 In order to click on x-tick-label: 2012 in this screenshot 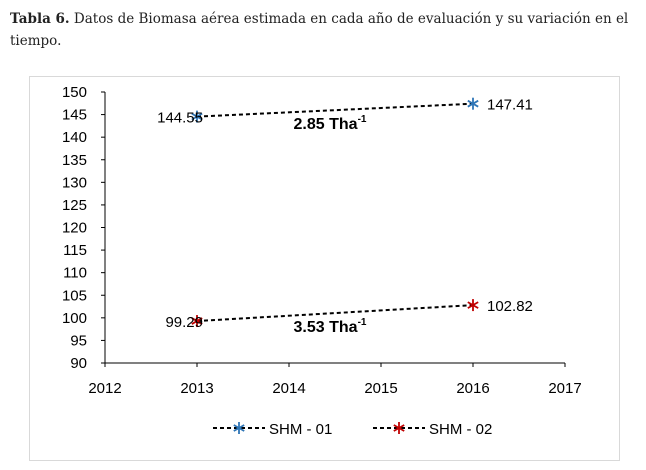, I will do `click(104, 388)`.